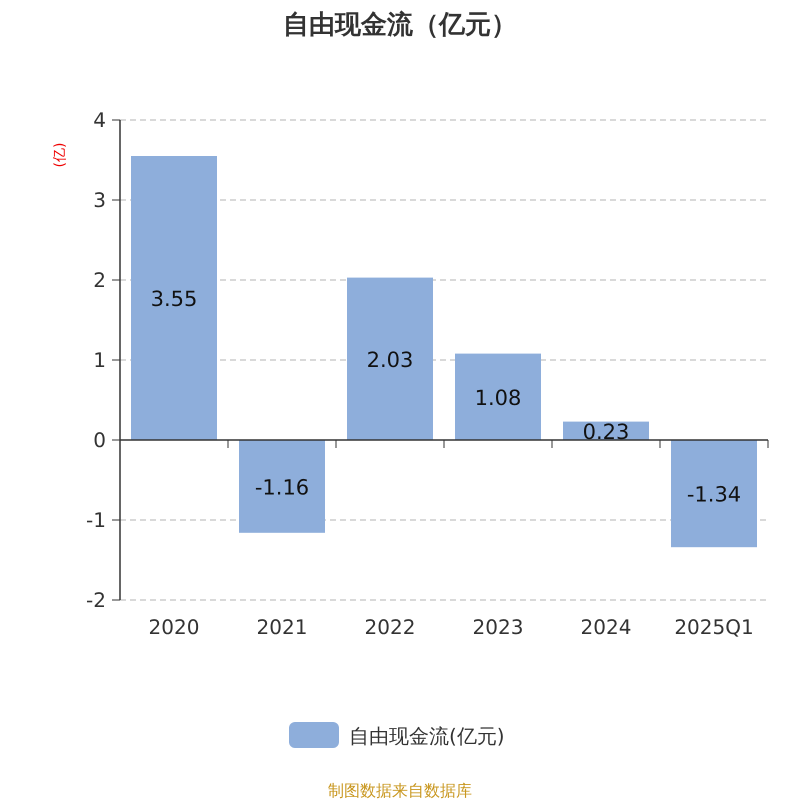 The height and width of the screenshot is (800, 800). I want to click on y-tick-label: 4, so click(99, 120).